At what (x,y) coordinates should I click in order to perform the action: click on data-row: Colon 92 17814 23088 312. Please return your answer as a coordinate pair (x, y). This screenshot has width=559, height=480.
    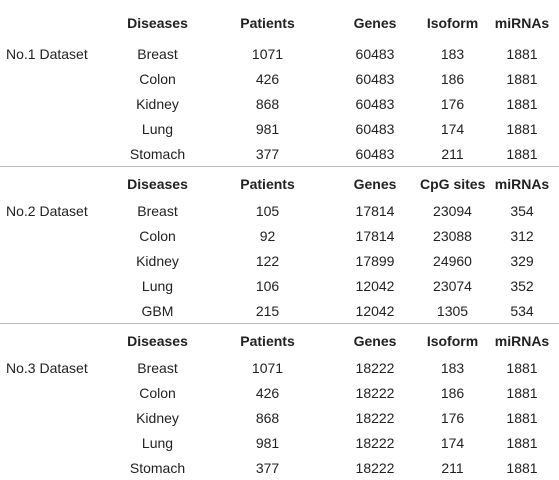
    Looking at the image, I should click on (279, 235).